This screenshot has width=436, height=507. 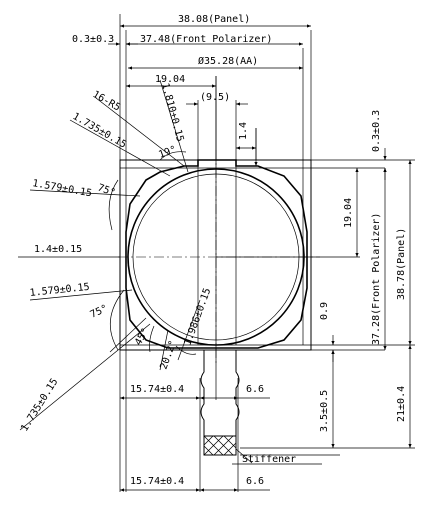 What do you see at coordinates (107, 101) in the screenshot?
I see `radius-label: 16-R5` at bounding box center [107, 101].